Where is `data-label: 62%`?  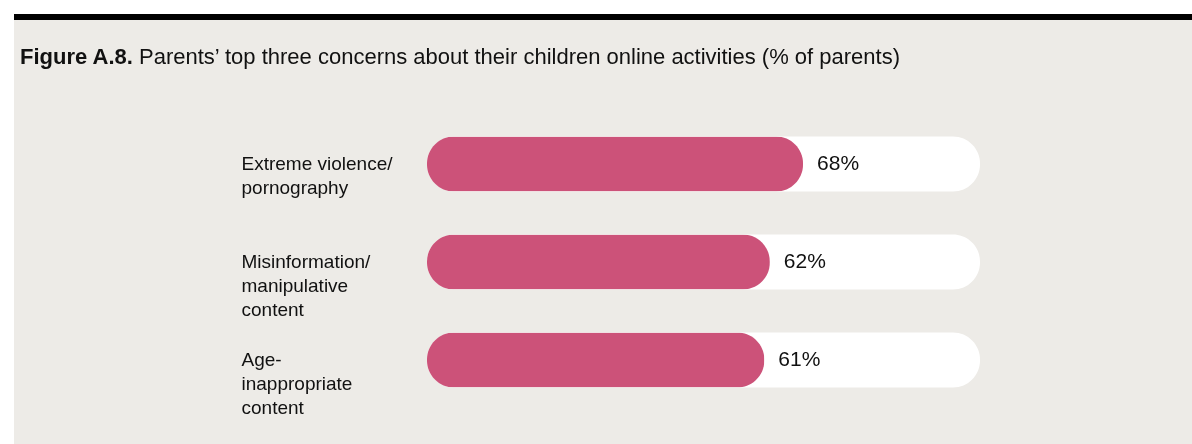
data-label: 62% is located at coordinates (804, 260).